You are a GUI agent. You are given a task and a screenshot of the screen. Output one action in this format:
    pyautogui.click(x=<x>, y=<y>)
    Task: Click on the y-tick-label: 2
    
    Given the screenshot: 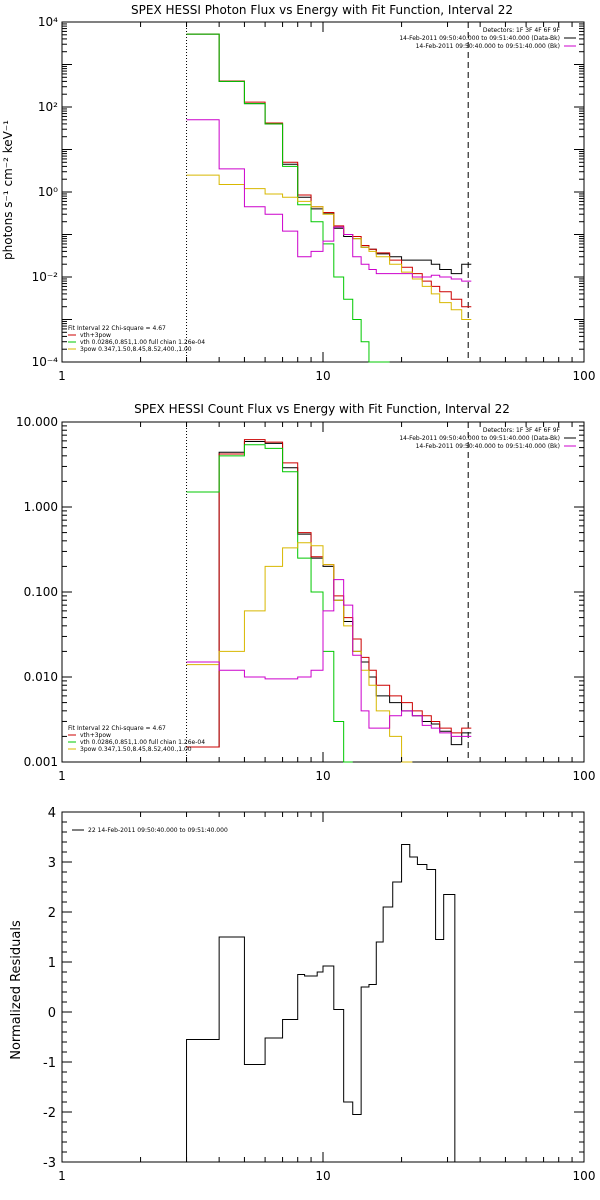 What is the action you would take?
    pyautogui.click(x=52, y=913)
    